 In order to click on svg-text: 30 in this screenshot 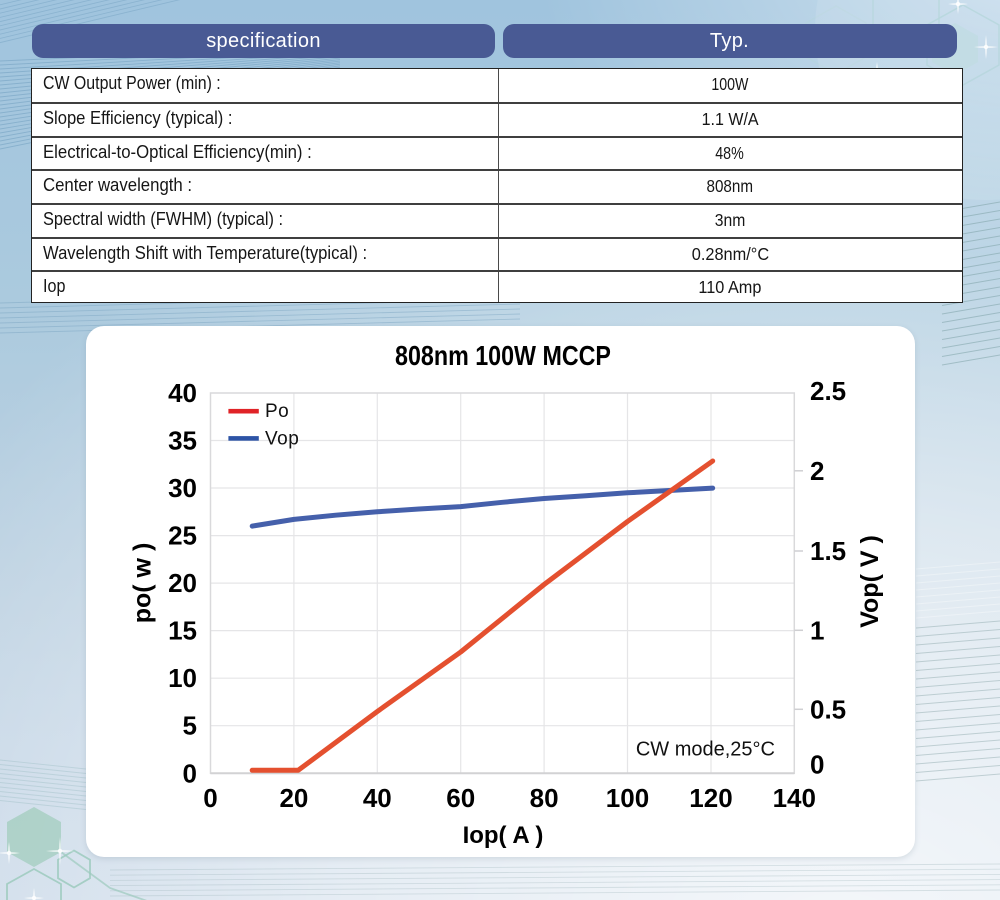, I will do `click(182, 488)`.